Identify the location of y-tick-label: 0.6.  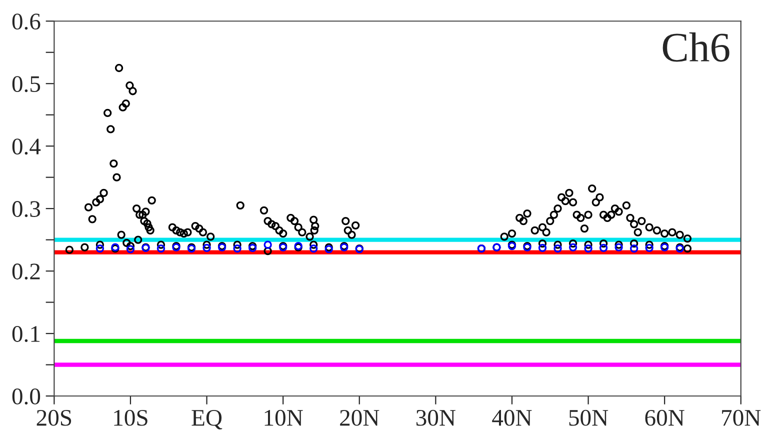
(26, 22).